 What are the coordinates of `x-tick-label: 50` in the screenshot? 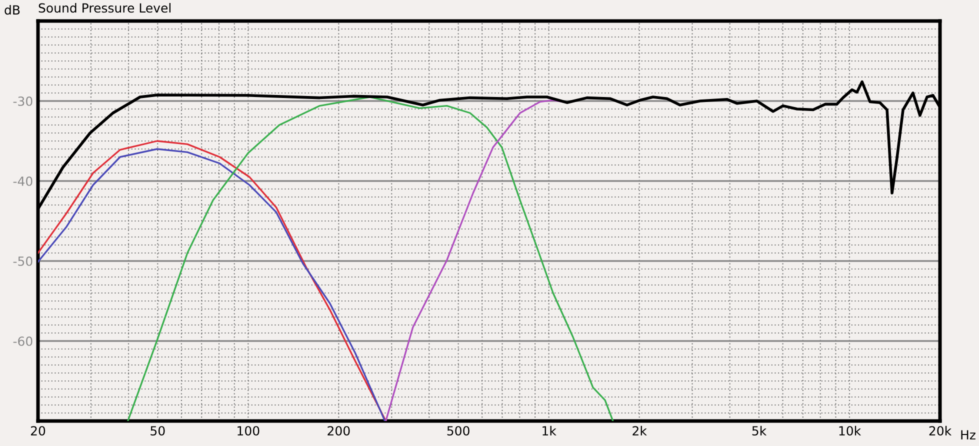 It's located at (157, 431).